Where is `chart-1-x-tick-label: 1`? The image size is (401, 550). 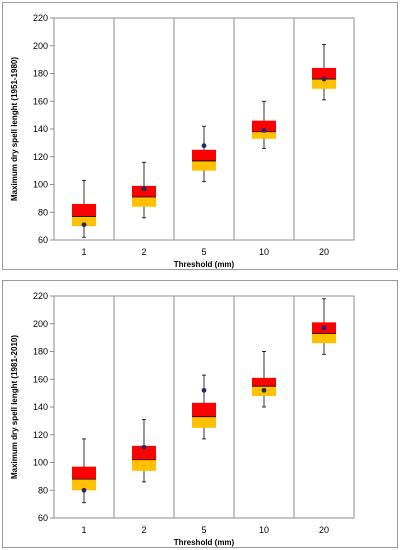
chart-1-x-tick-label: 1 is located at coordinates (83, 252).